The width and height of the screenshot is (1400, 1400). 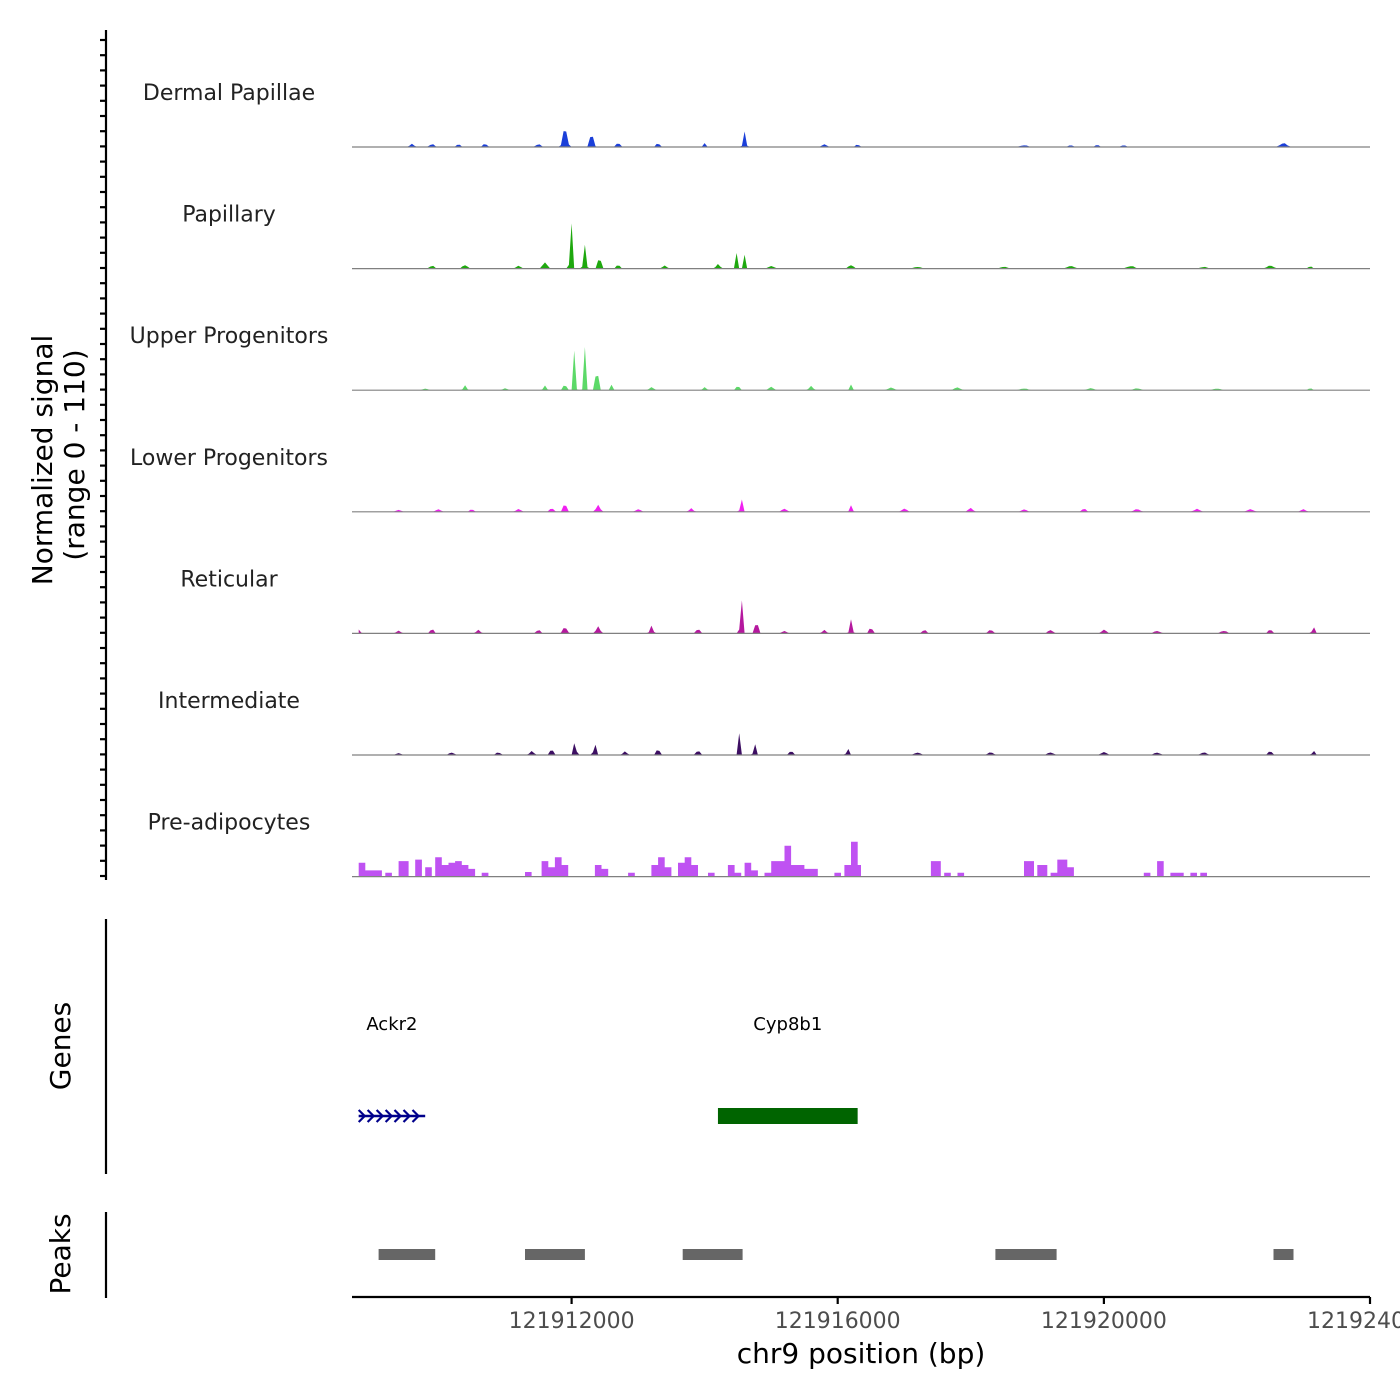 I want to click on track-label: Lower Progenitors, so click(x=229, y=458).